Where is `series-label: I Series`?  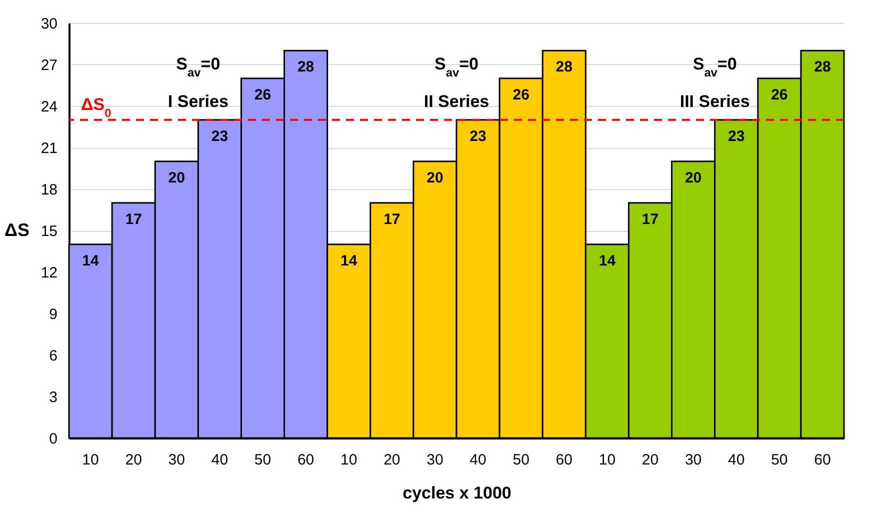 series-label: I Series is located at coordinates (198, 101).